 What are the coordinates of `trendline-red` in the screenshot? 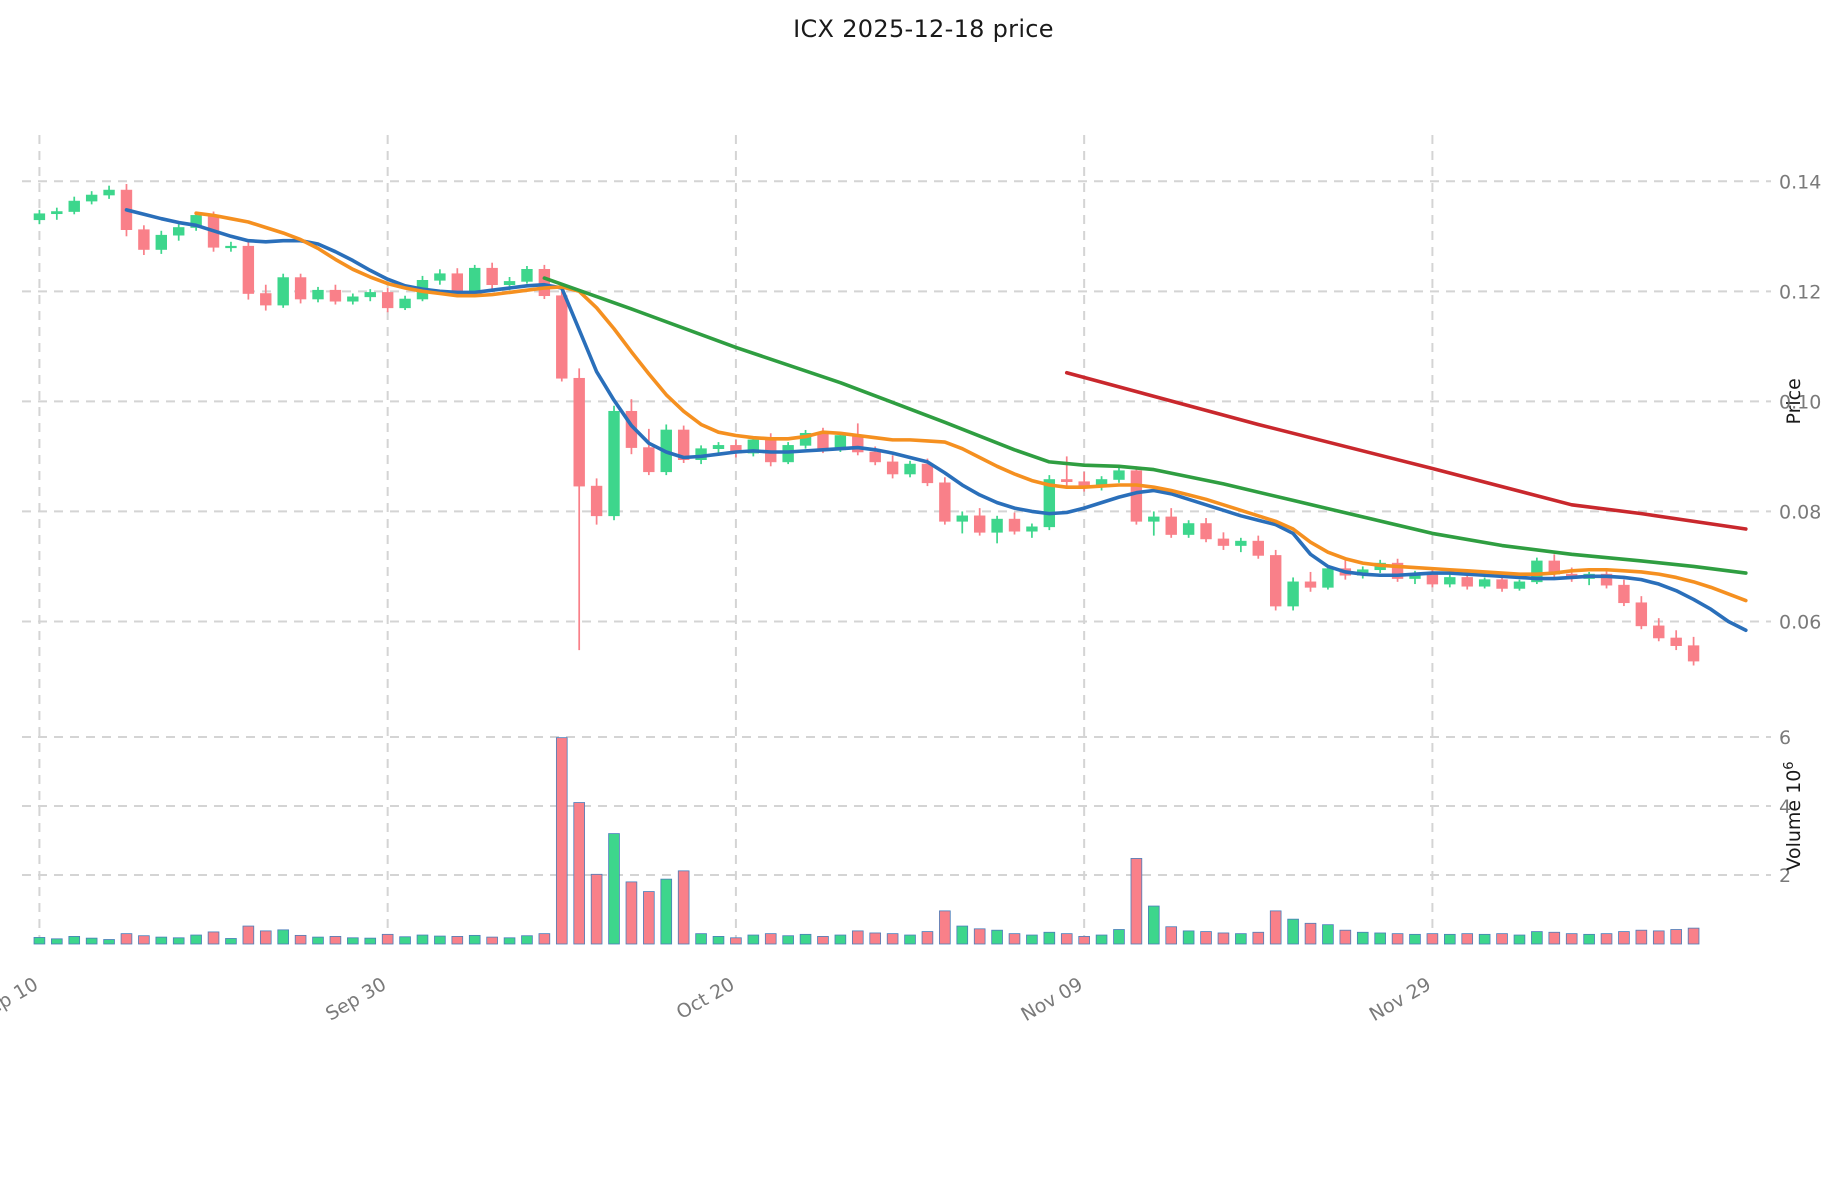 It's located at (1406, 450).